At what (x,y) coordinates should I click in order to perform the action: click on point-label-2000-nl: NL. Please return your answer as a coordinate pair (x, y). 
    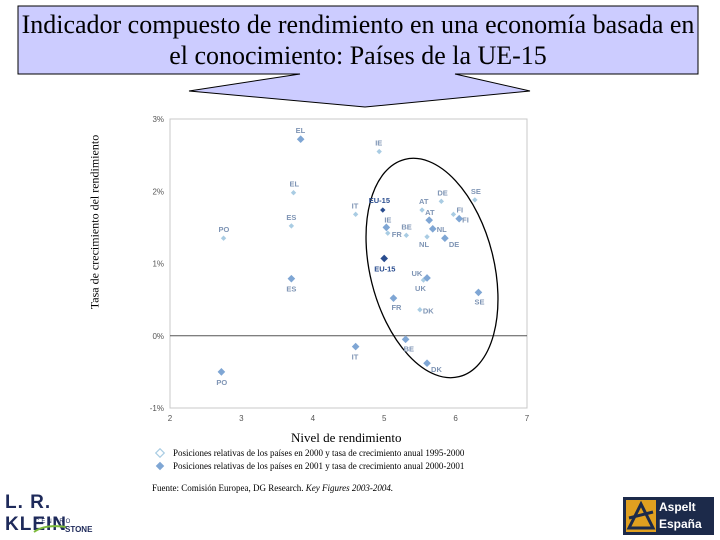
    Looking at the image, I should click on (424, 244).